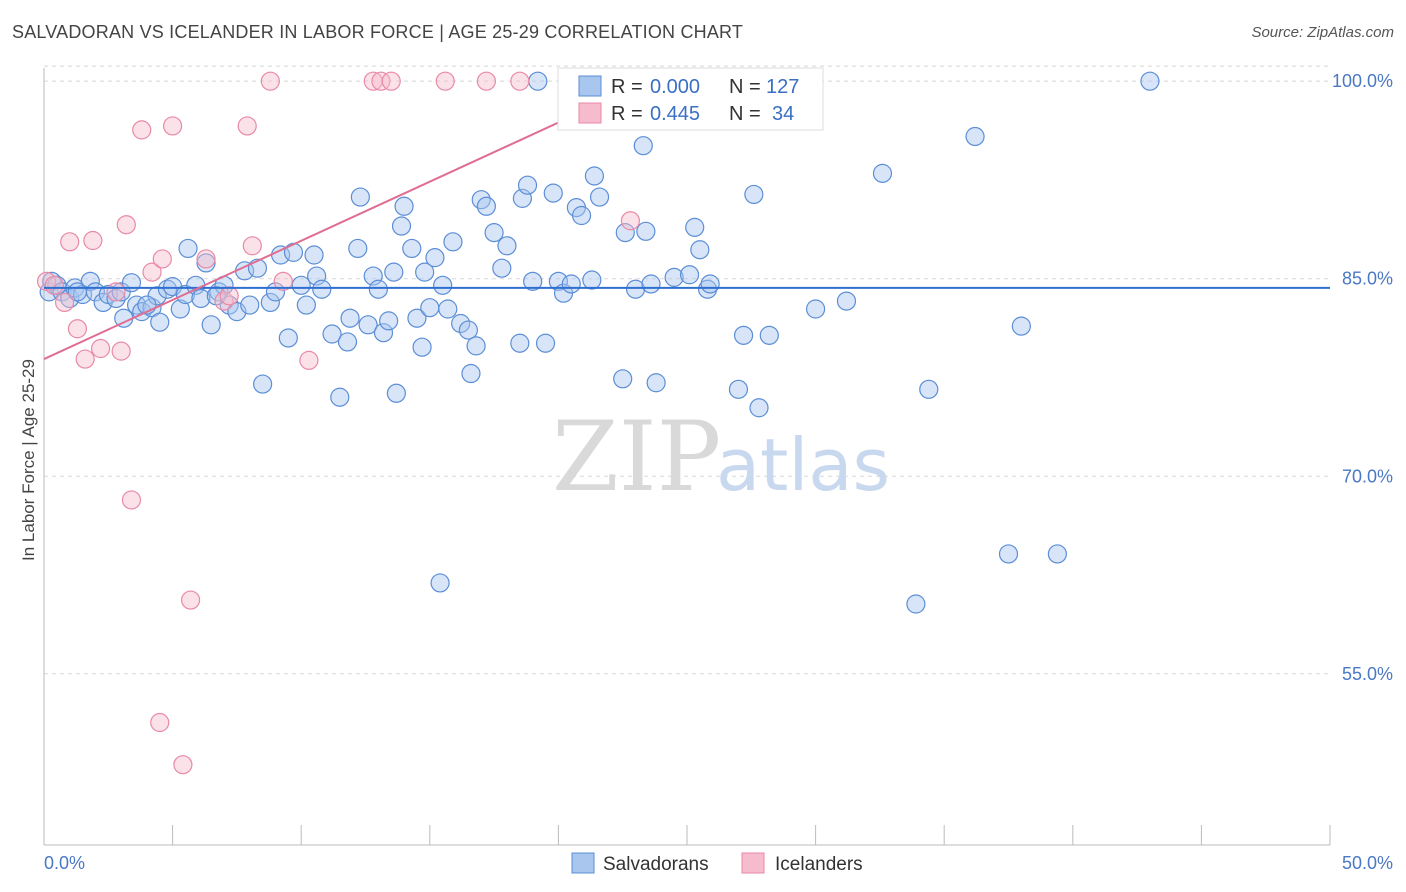 This screenshot has height=892, width=1406. I want to click on legend-r-label-salvadorans: R =, so click(627, 87).